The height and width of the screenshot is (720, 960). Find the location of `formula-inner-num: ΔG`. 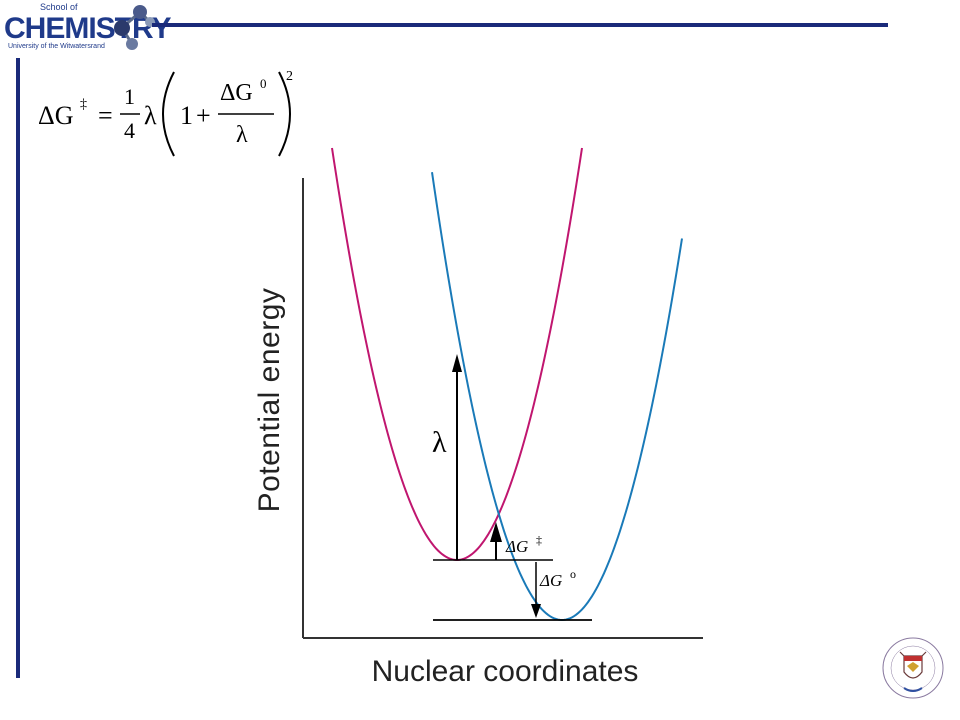

formula-inner-num: ΔG is located at coordinates (236, 93).